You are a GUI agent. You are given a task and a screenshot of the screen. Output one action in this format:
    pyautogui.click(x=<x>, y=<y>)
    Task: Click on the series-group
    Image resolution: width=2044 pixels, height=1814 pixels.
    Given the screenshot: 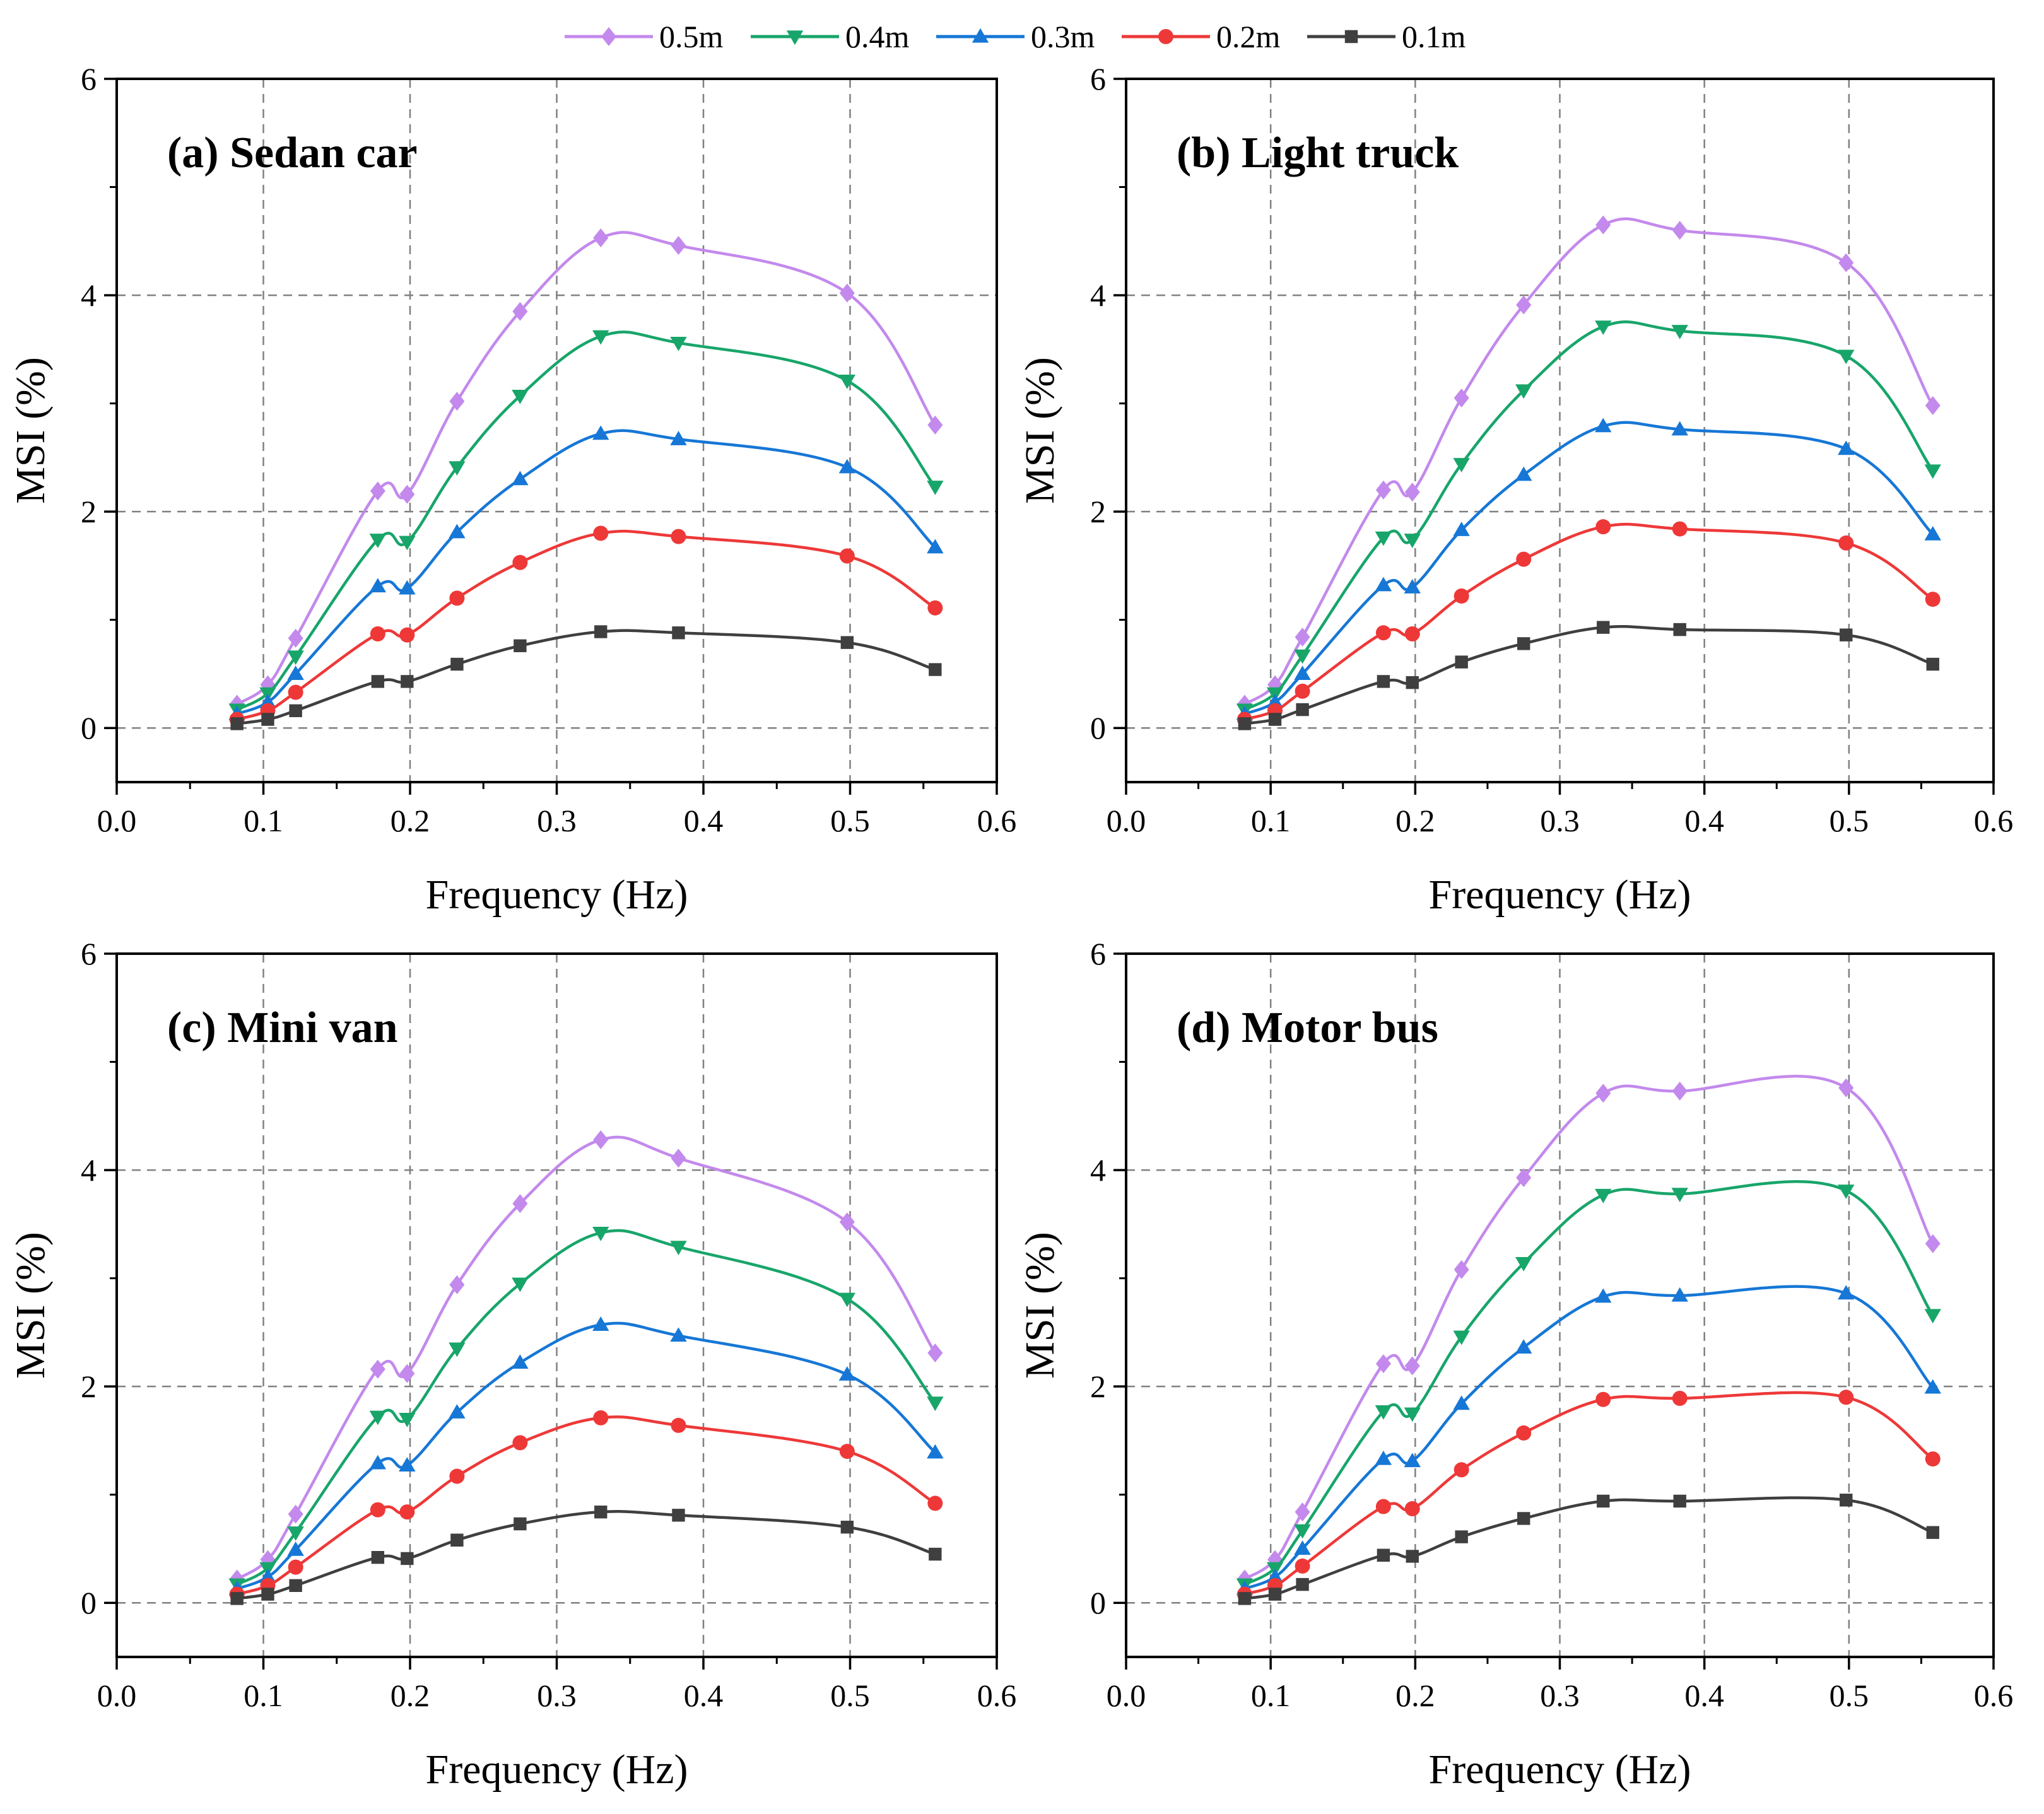 What is the action you would take?
    pyautogui.click(x=1588, y=472)
    